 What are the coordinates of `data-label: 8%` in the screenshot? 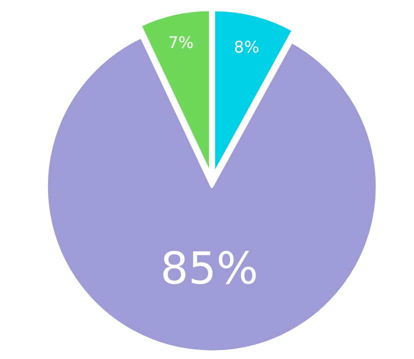 It's located at (247, 46).